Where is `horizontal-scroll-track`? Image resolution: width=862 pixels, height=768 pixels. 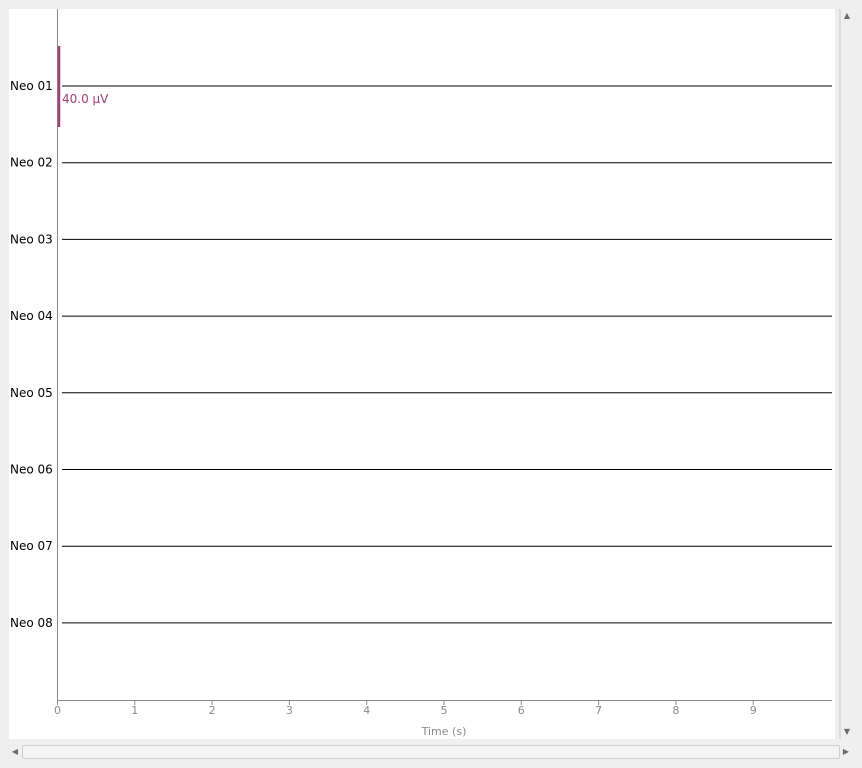
horizontal-scroll-track is located at coordinates (431, 752).